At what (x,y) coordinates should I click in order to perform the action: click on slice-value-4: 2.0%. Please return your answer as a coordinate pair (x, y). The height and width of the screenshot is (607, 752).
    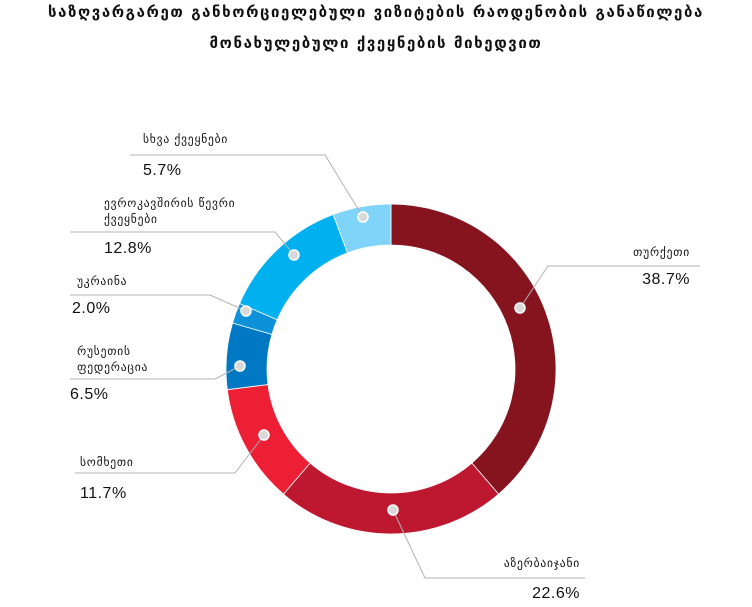
    Looking at the image, I should click on (91, 308).